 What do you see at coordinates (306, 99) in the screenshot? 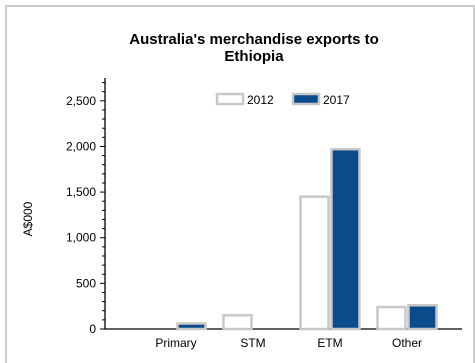
I see `legend-swatch-2017` at bounding box center [306, 99].